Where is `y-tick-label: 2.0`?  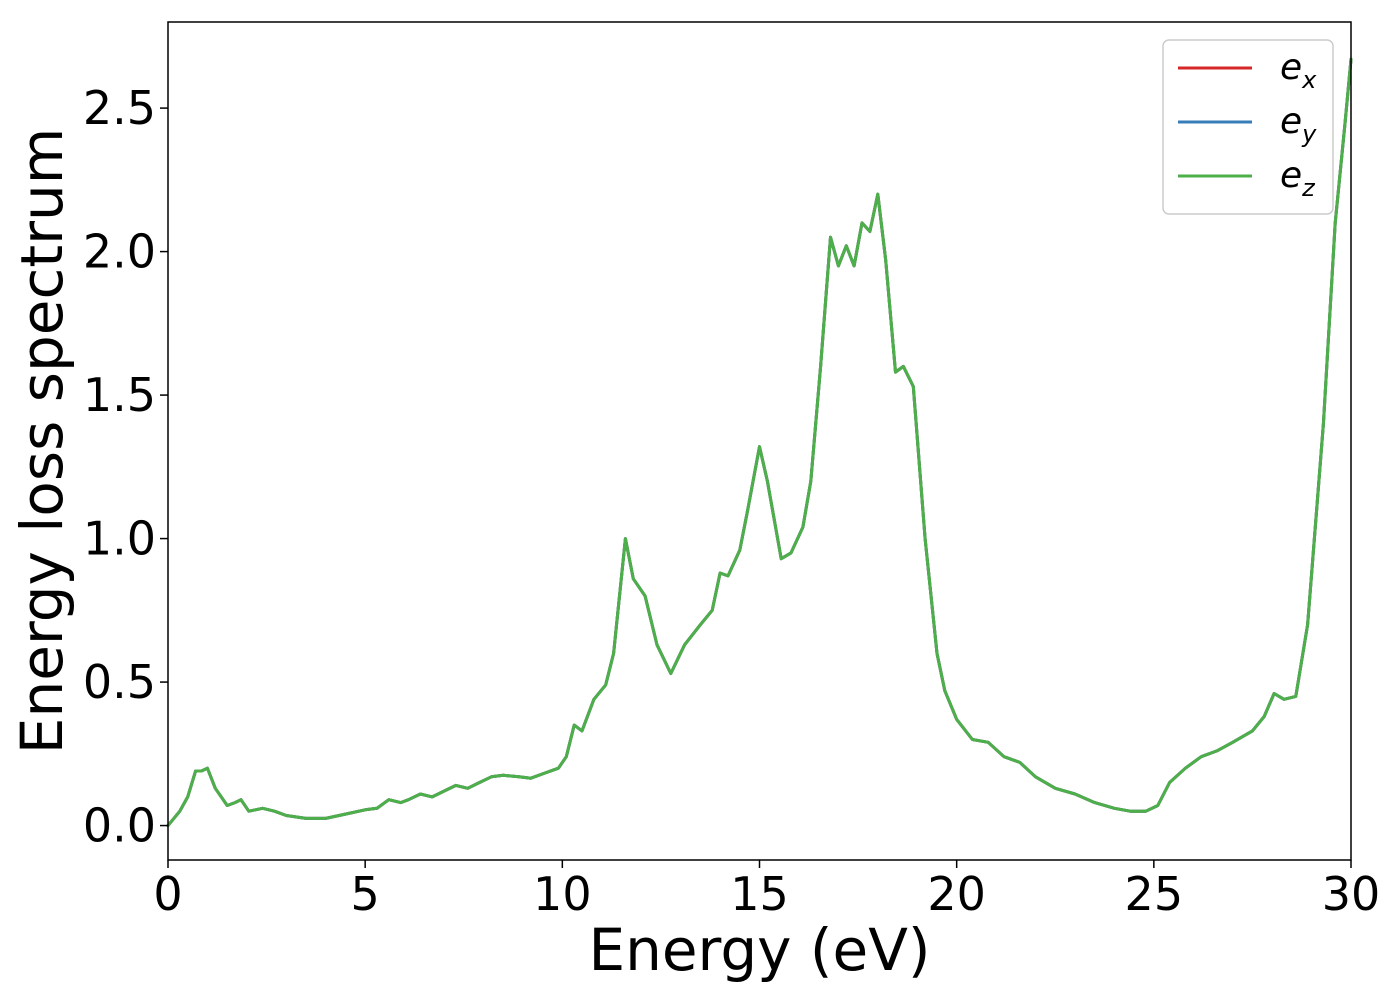
y-tick-label: 2.0 is located at coordinates (119, 252).